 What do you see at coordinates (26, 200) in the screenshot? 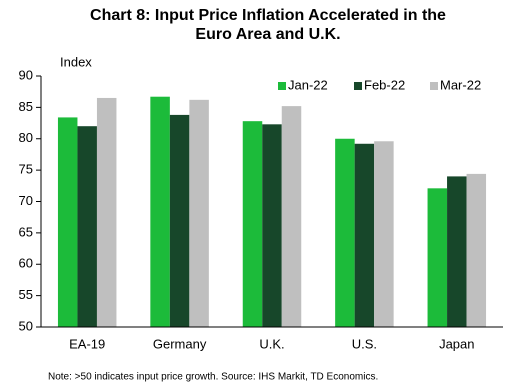
I see `y-tick-label: 70` at bounding box center [26, 200].